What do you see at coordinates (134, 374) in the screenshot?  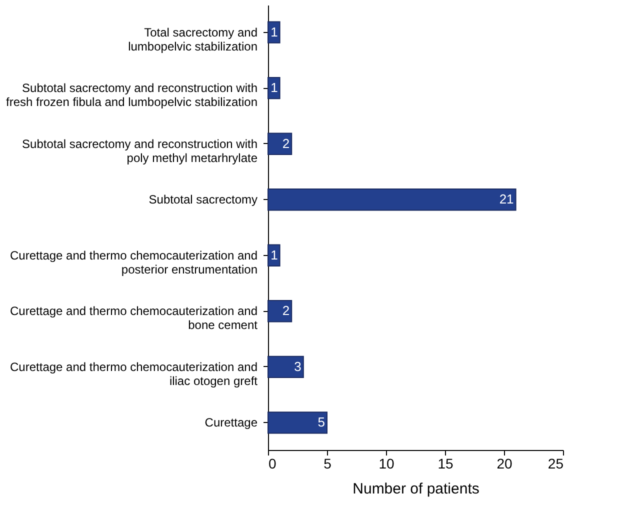 I see `y-tick-label: Curettage and thermo chemocauterization and iliac otogen greft` at bounding box center [134, 374].